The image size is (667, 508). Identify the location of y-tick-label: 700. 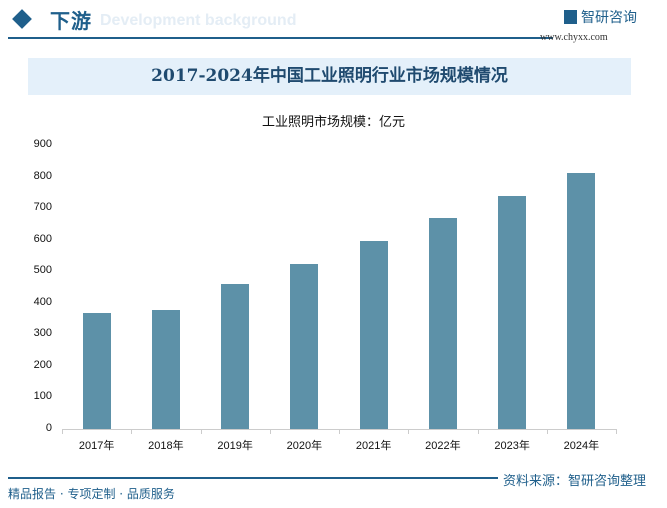
(42, 207).